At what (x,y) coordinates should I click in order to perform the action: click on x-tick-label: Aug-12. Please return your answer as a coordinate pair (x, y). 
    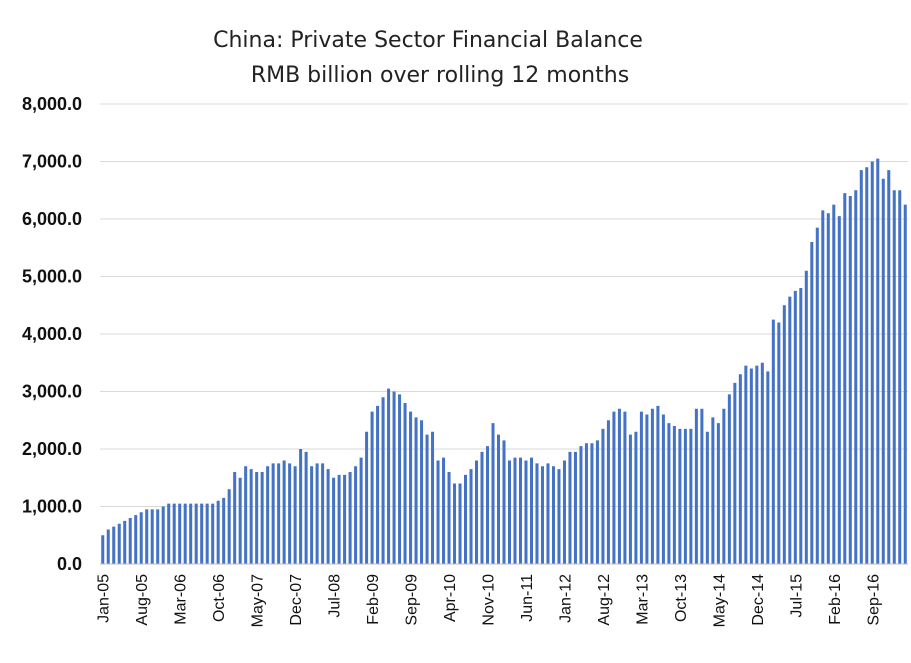
    Looking at the image, I should click on (604, 600).